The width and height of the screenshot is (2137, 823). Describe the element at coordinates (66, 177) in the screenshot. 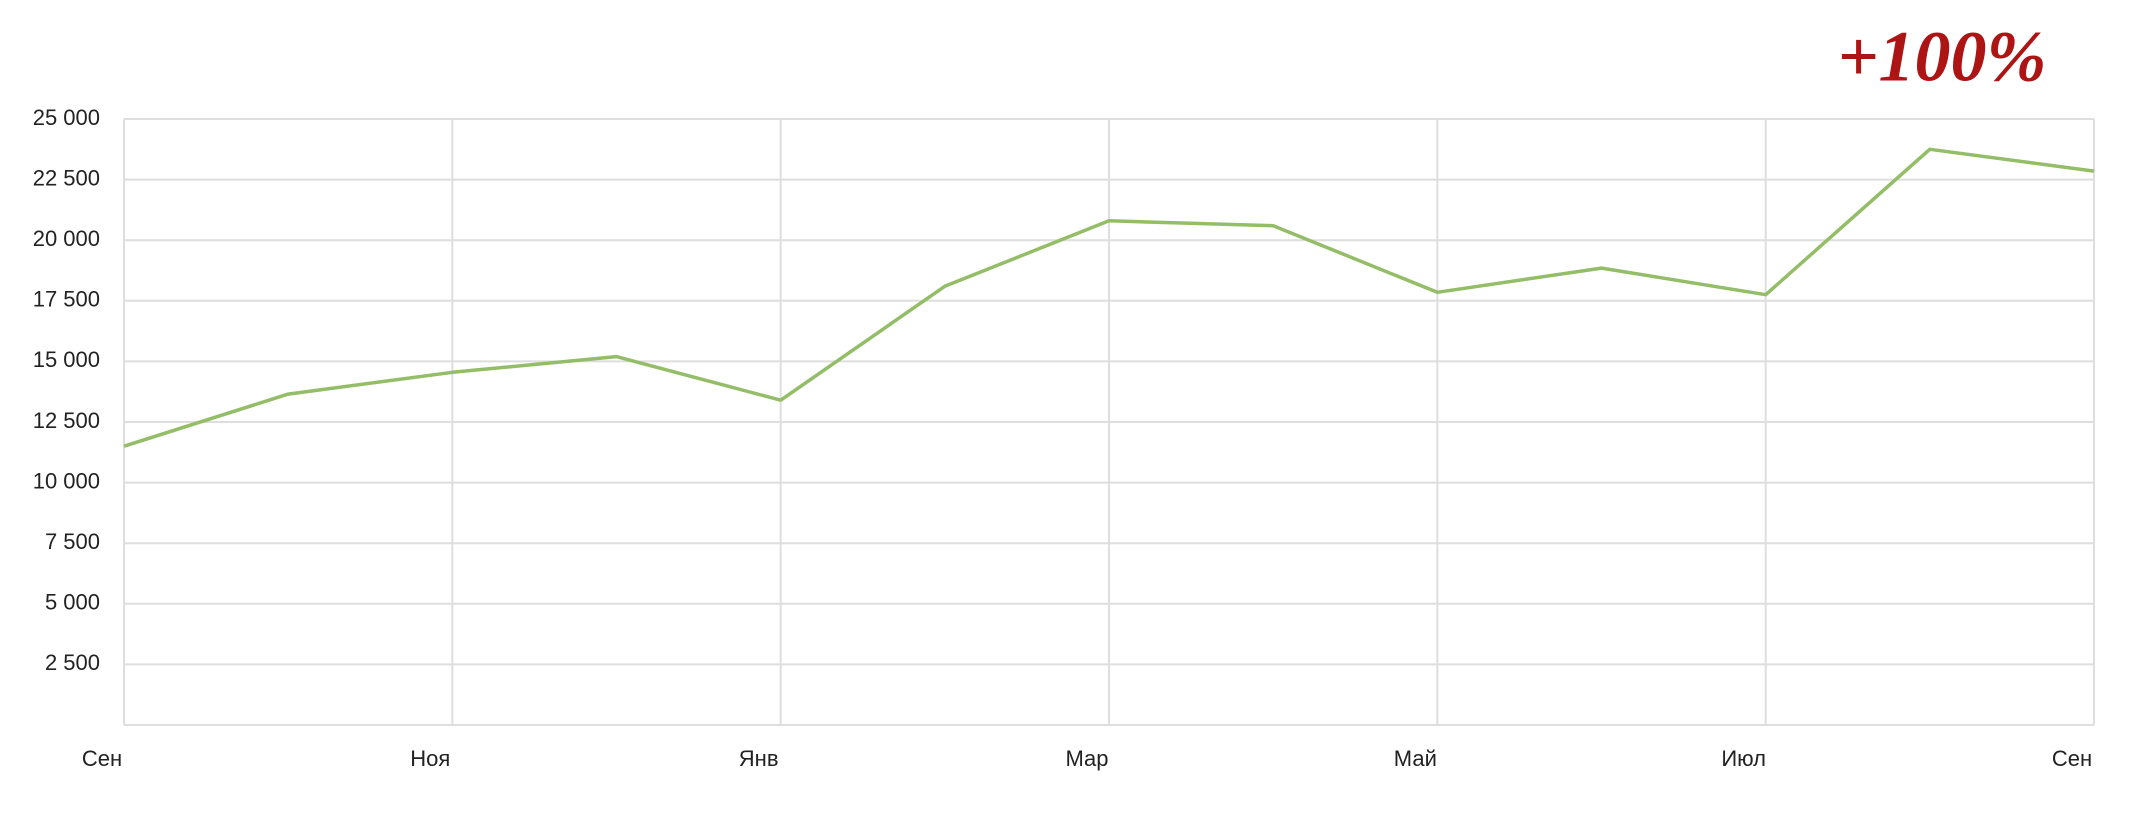

I see `y-tick-label: 22 500` at that location.